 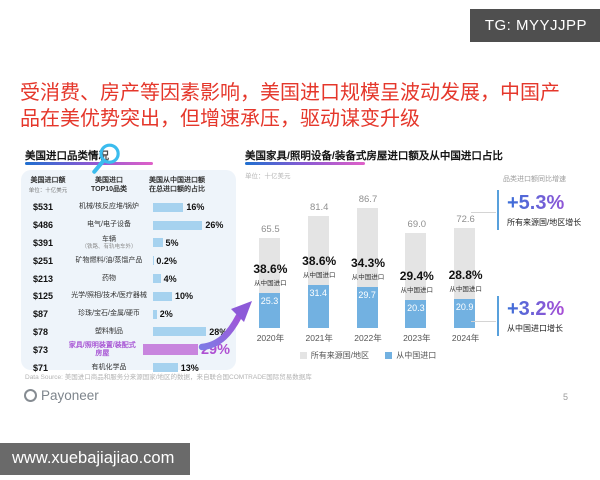 I want to click on chart-column: 81.4 38.6% 从中国进口 31.4 2021年, so click(x=319, y=264).